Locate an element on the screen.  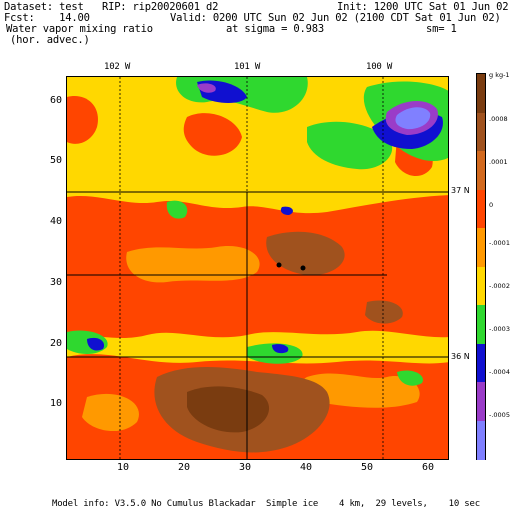
sigma-level: at sigma = 0.983 is located at coordinates (275, 29).